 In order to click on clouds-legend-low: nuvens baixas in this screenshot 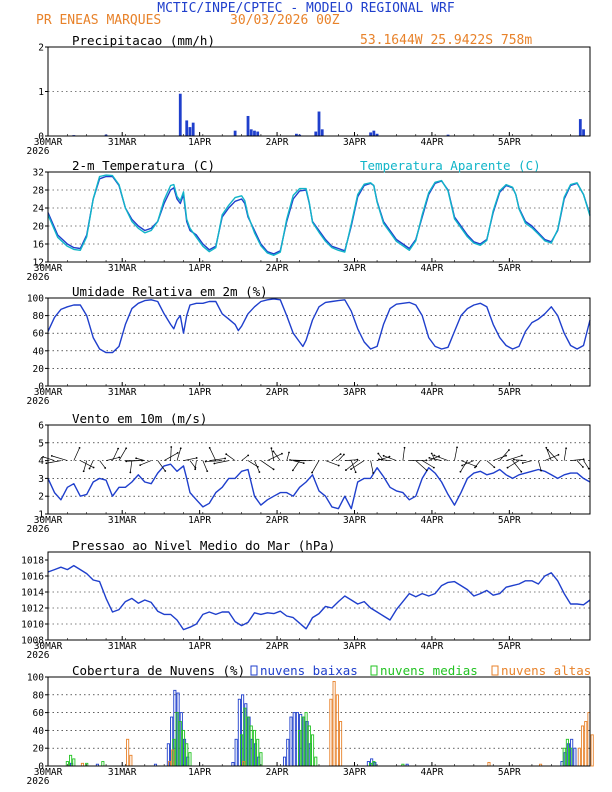, I will do `click(309, 670)`.